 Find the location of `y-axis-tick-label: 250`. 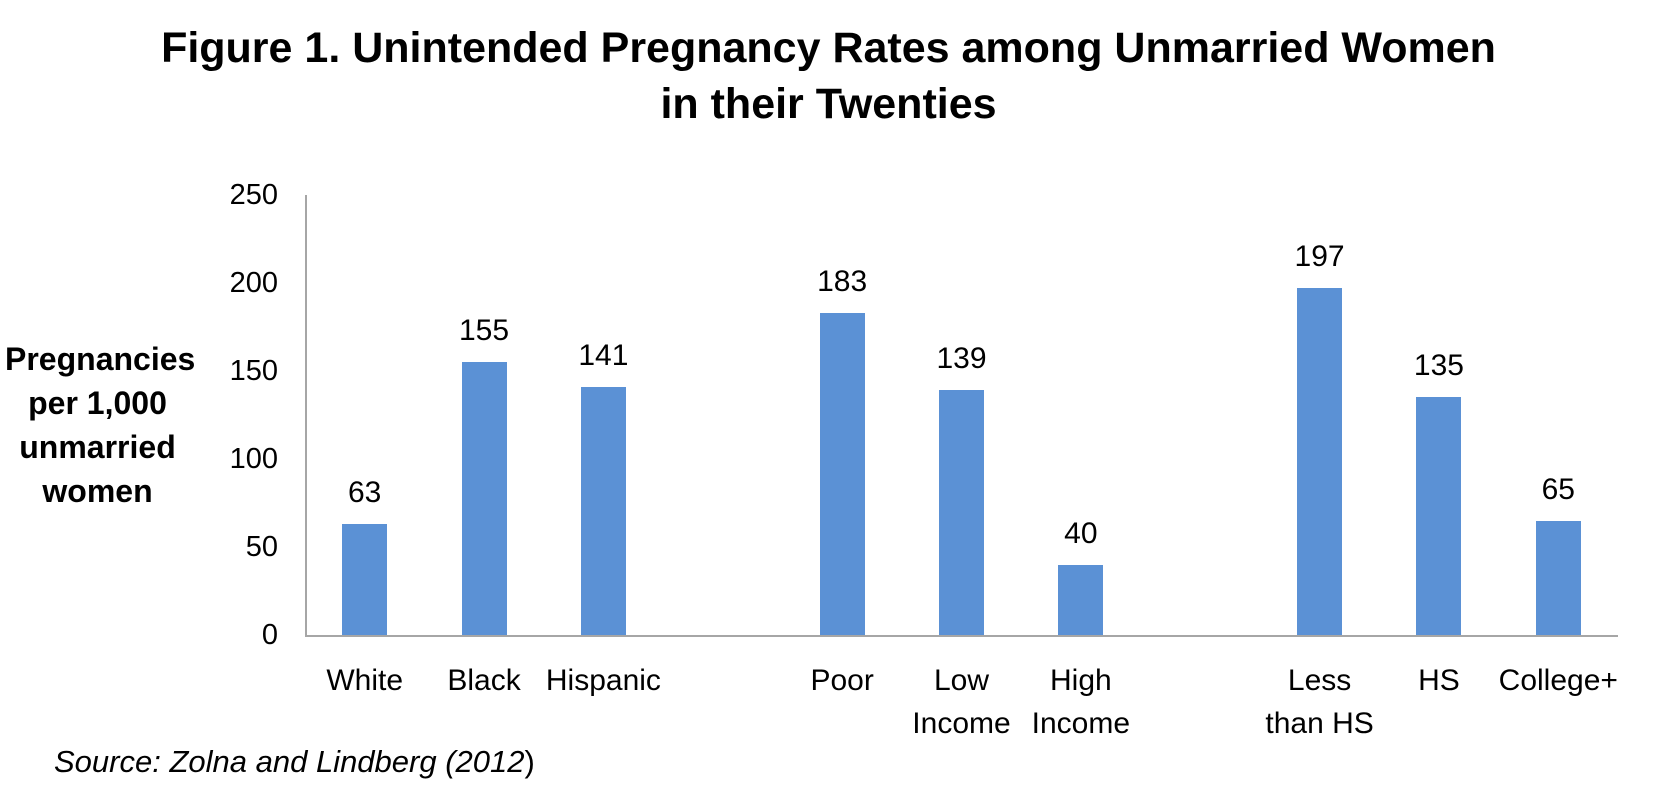

y-axis-tick-label: 250 is located at coordinates (253, 195).